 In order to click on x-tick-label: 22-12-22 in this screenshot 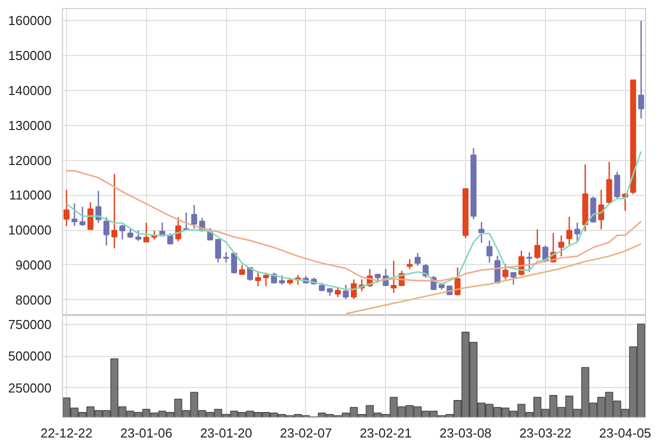, I will do `click(66, 433)`.